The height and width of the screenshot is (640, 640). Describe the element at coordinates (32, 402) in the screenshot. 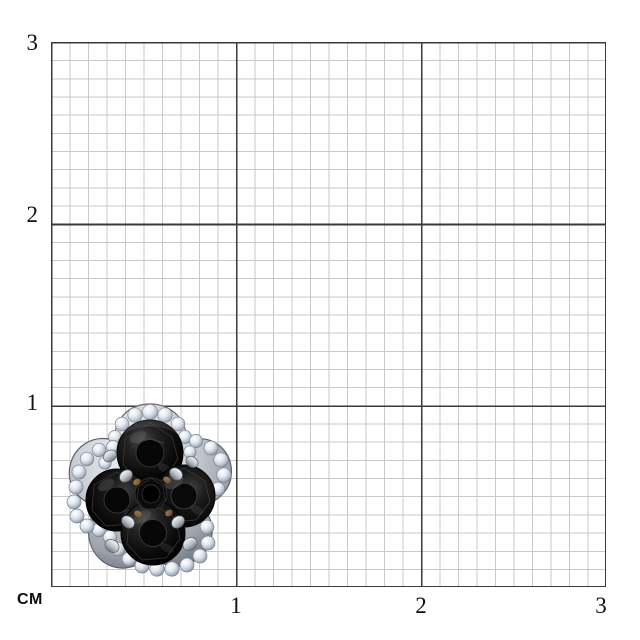

I see `y-axis-tick-1: 1` at that location.